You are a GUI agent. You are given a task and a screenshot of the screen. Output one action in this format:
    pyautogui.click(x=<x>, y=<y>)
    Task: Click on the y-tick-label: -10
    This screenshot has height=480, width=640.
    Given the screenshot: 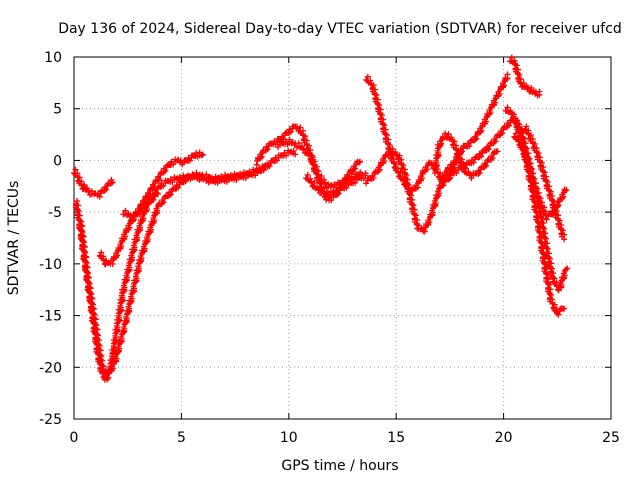 What is the action you would take?
    pyautogui.click(x=50, y=265)
    